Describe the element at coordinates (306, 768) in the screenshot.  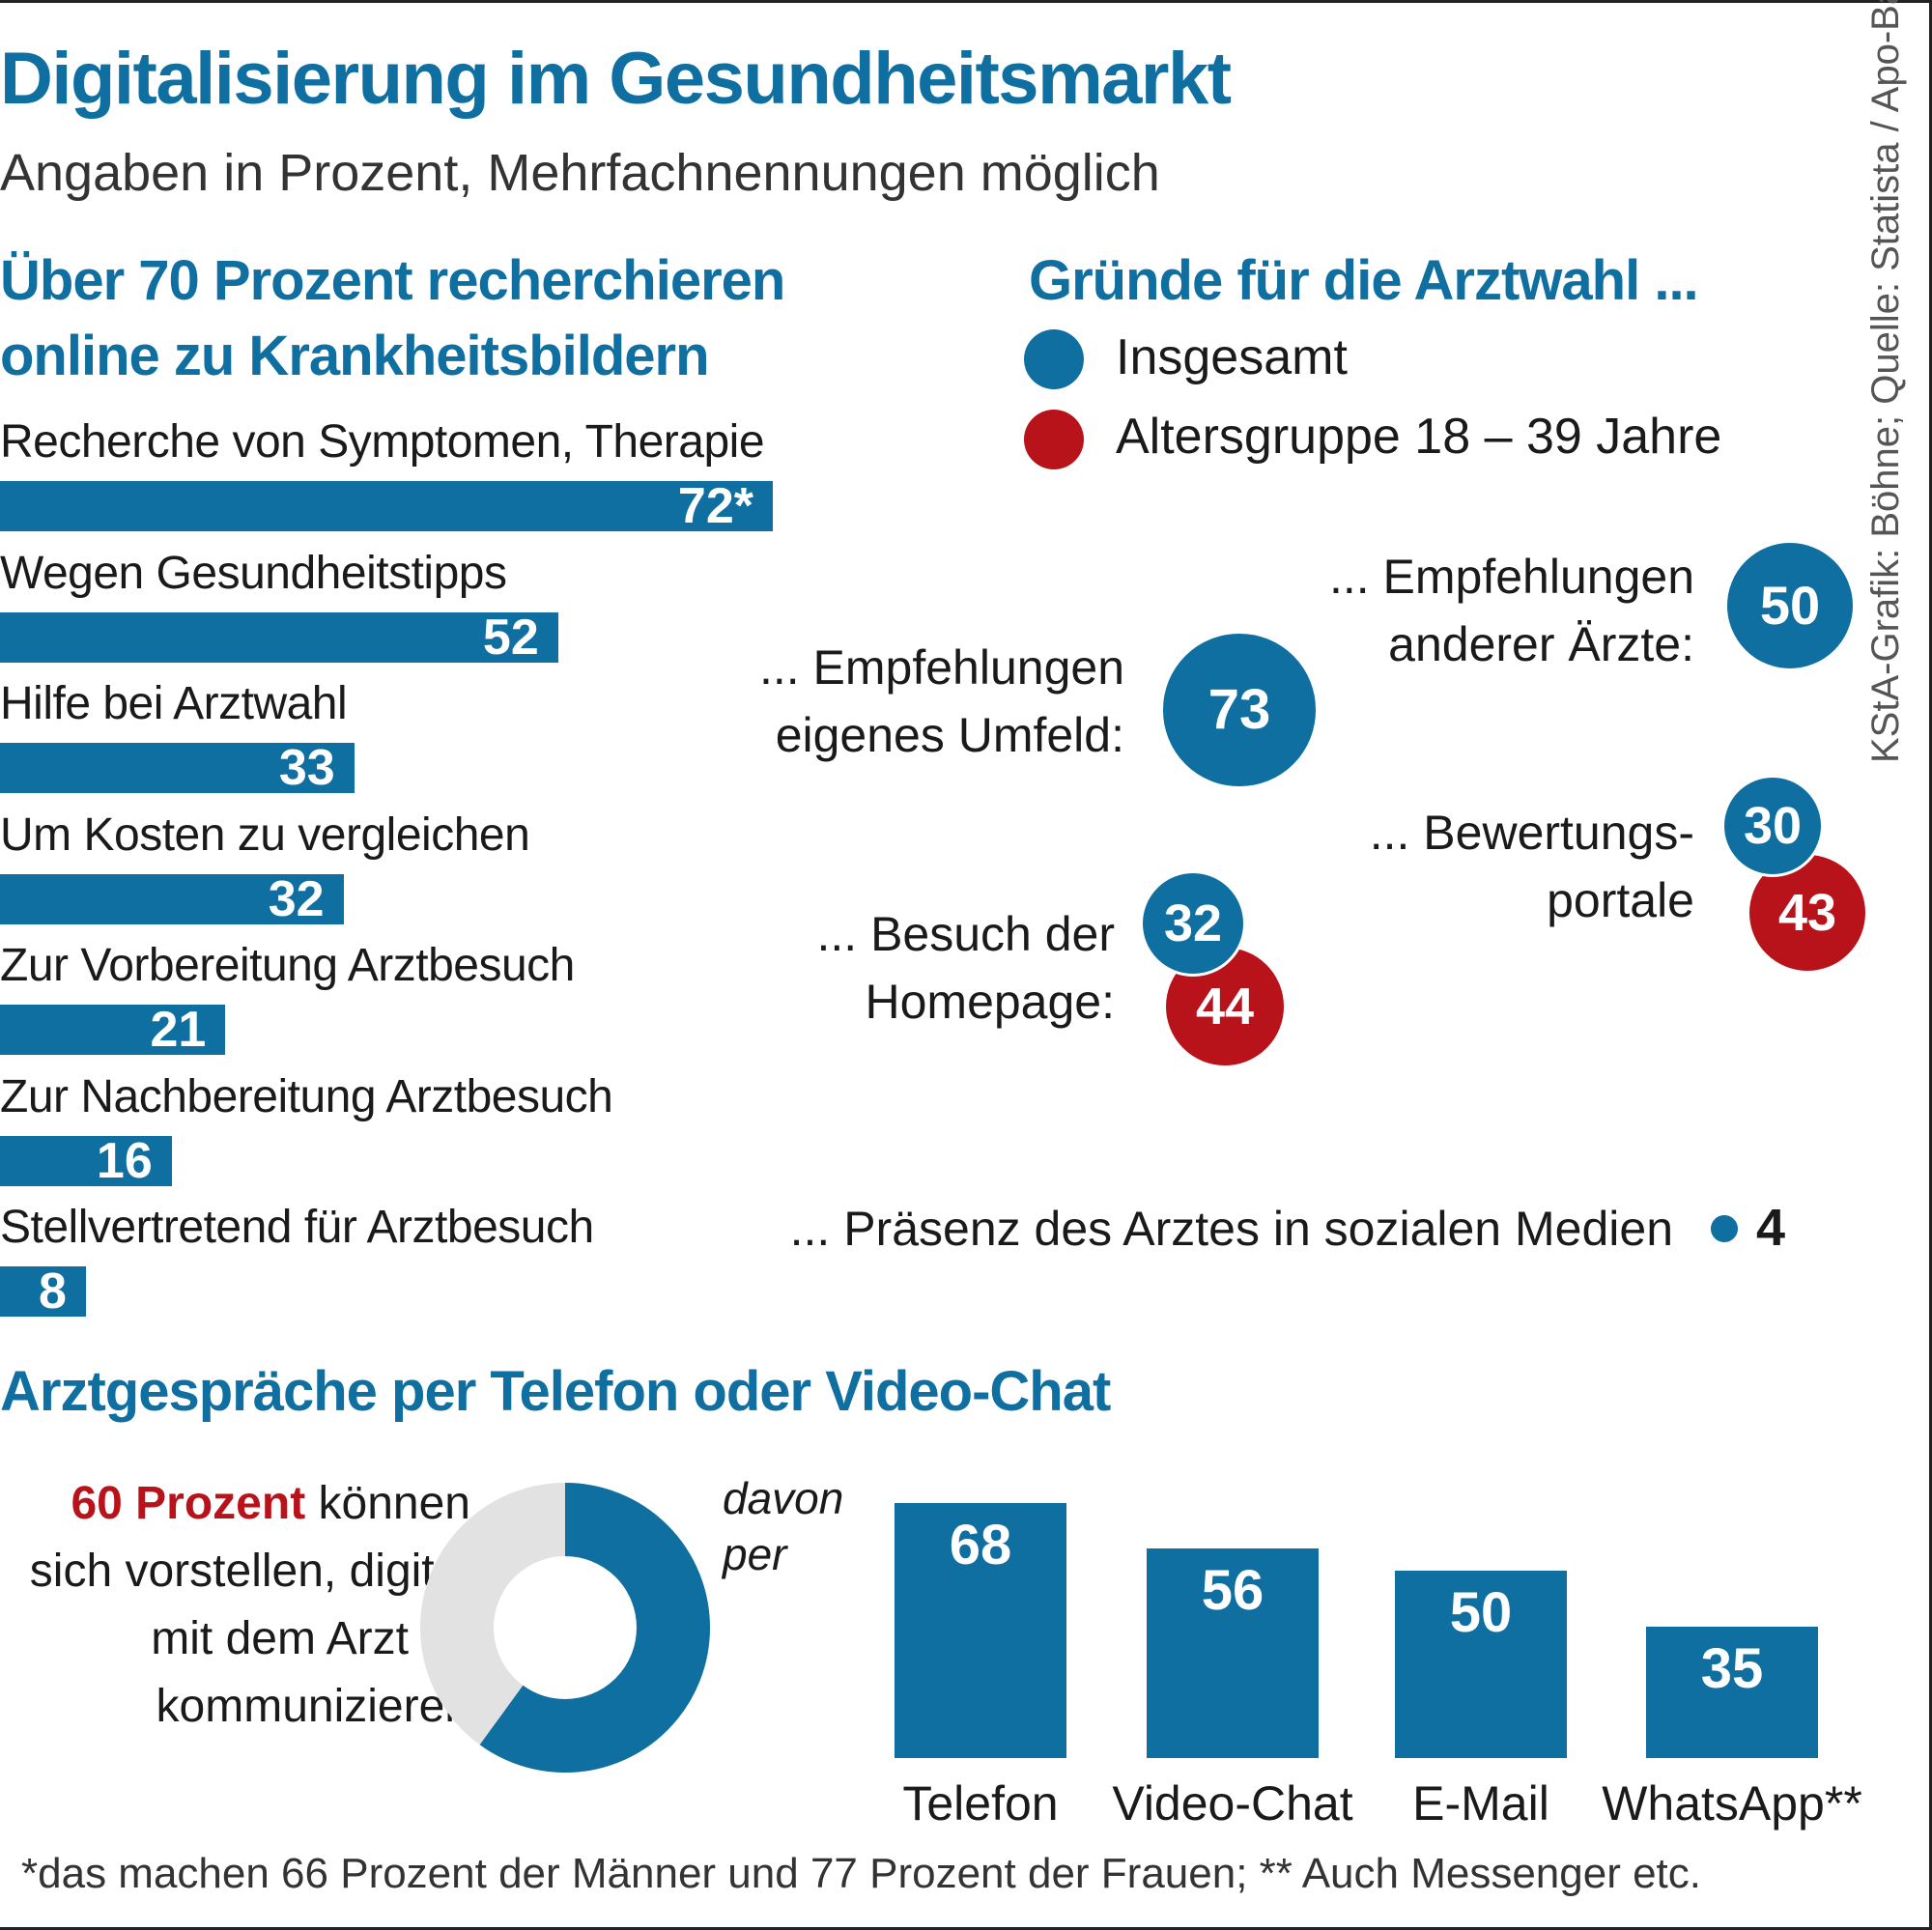
I see `bar-value-label: 33` at that location.